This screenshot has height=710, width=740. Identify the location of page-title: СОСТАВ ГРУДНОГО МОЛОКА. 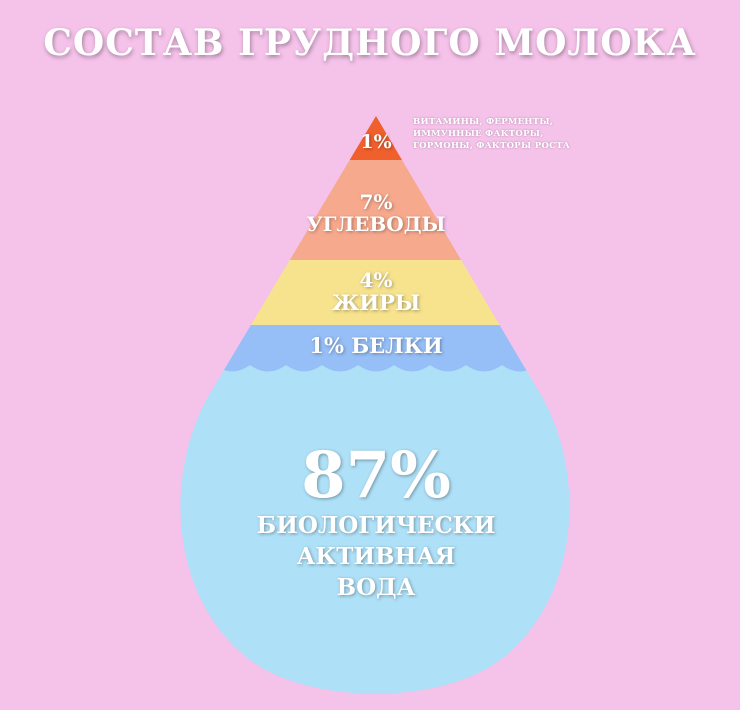
(370, 43).